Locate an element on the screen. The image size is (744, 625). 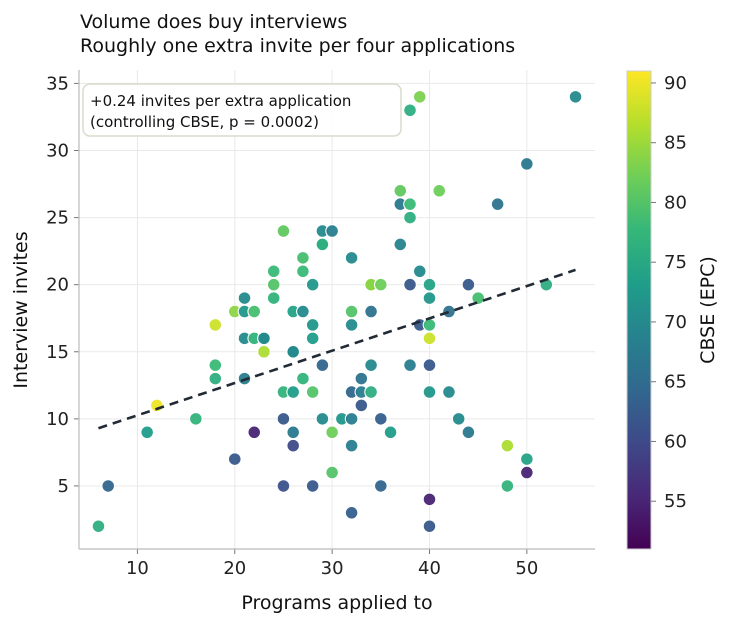
x-tick-label: 20 is located at coordinates (234, 568).